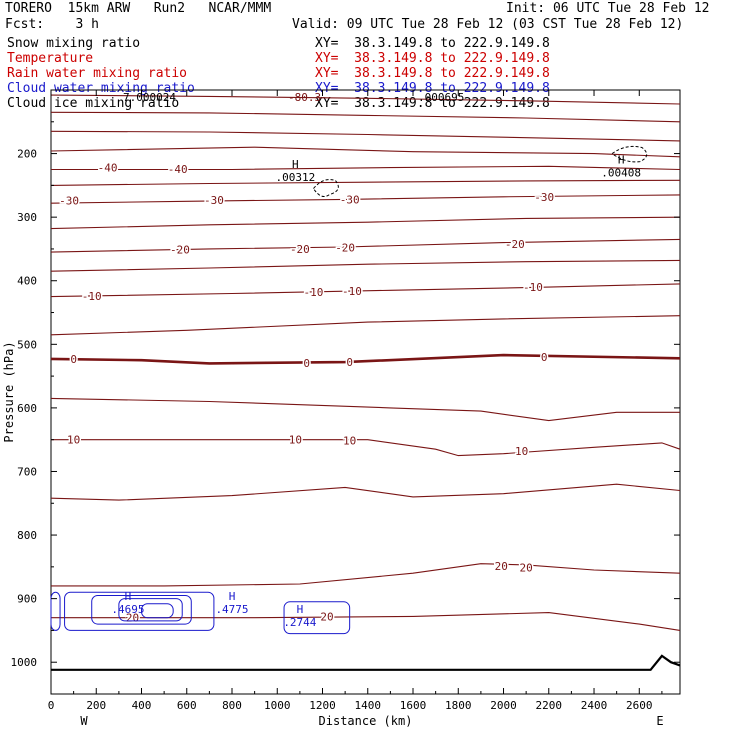 This screenshot has width=740, height=740. What do you see at coordinates (621, 172) in the screenshot?
I see `extremum-value: .00408` at bounding box center [621, 172].